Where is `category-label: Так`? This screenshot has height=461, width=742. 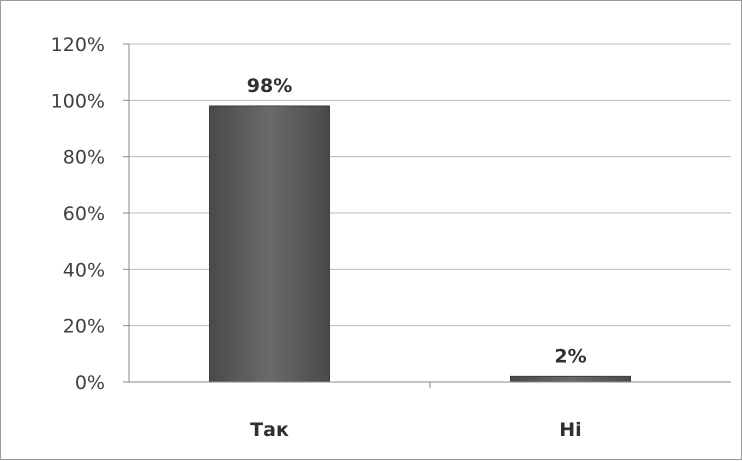 category-label: Так is located at coordinates (269, 430).